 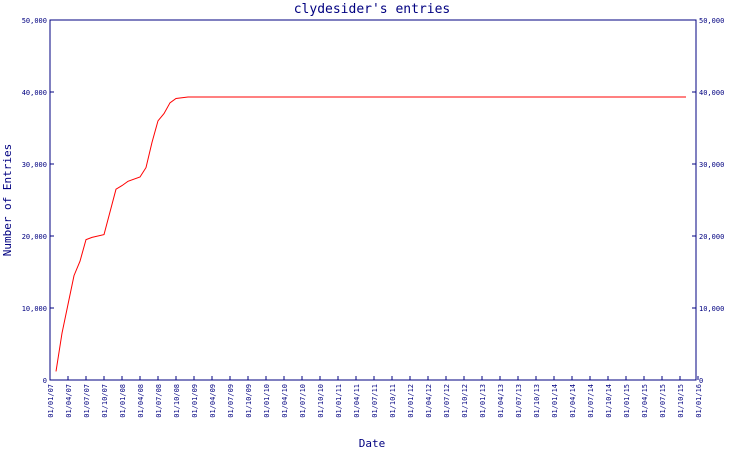 I want to click on x-tick-label-23: 01/10/12, so click(x=465, y=401).